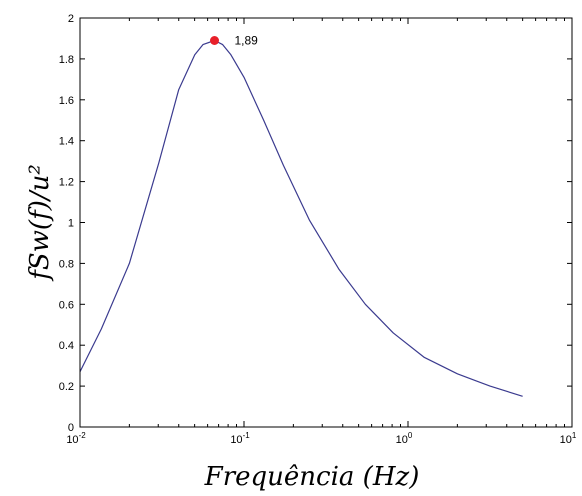 Image resolution: width=582 pixels, height=496 pixels. What do you see at coordinates (66, 346) in the screenshot?
I see `y-tick-label: 0.4` at bounding box center [66, 346].